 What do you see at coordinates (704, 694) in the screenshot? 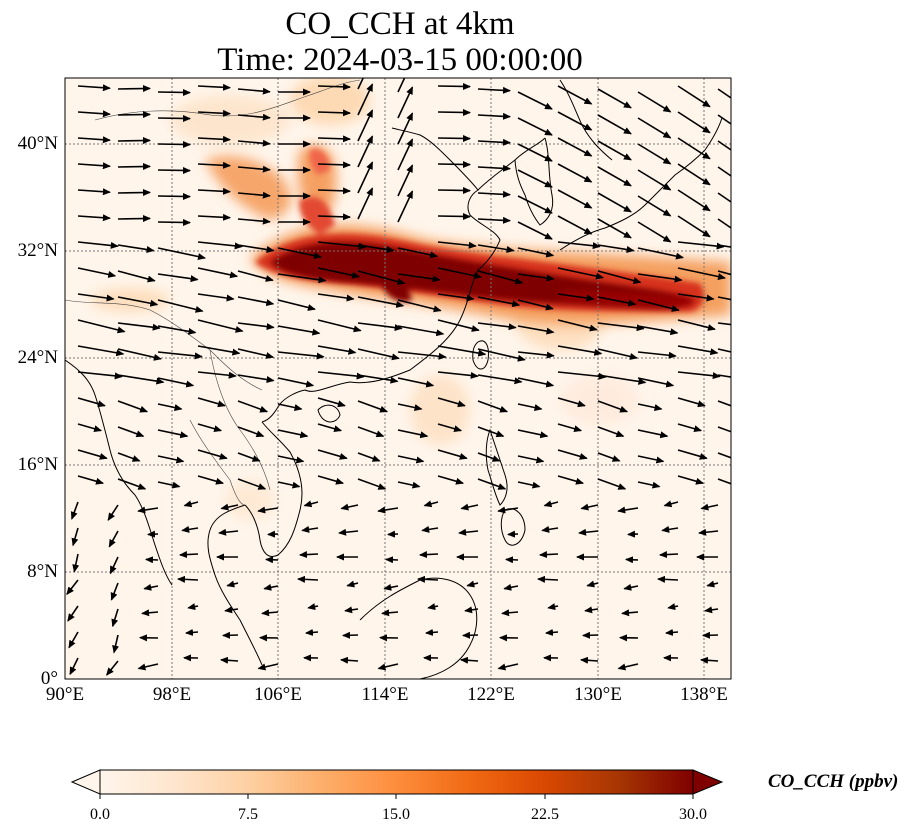
I see `lon-tick-138: 138°E` at bounding box center [704, 694].